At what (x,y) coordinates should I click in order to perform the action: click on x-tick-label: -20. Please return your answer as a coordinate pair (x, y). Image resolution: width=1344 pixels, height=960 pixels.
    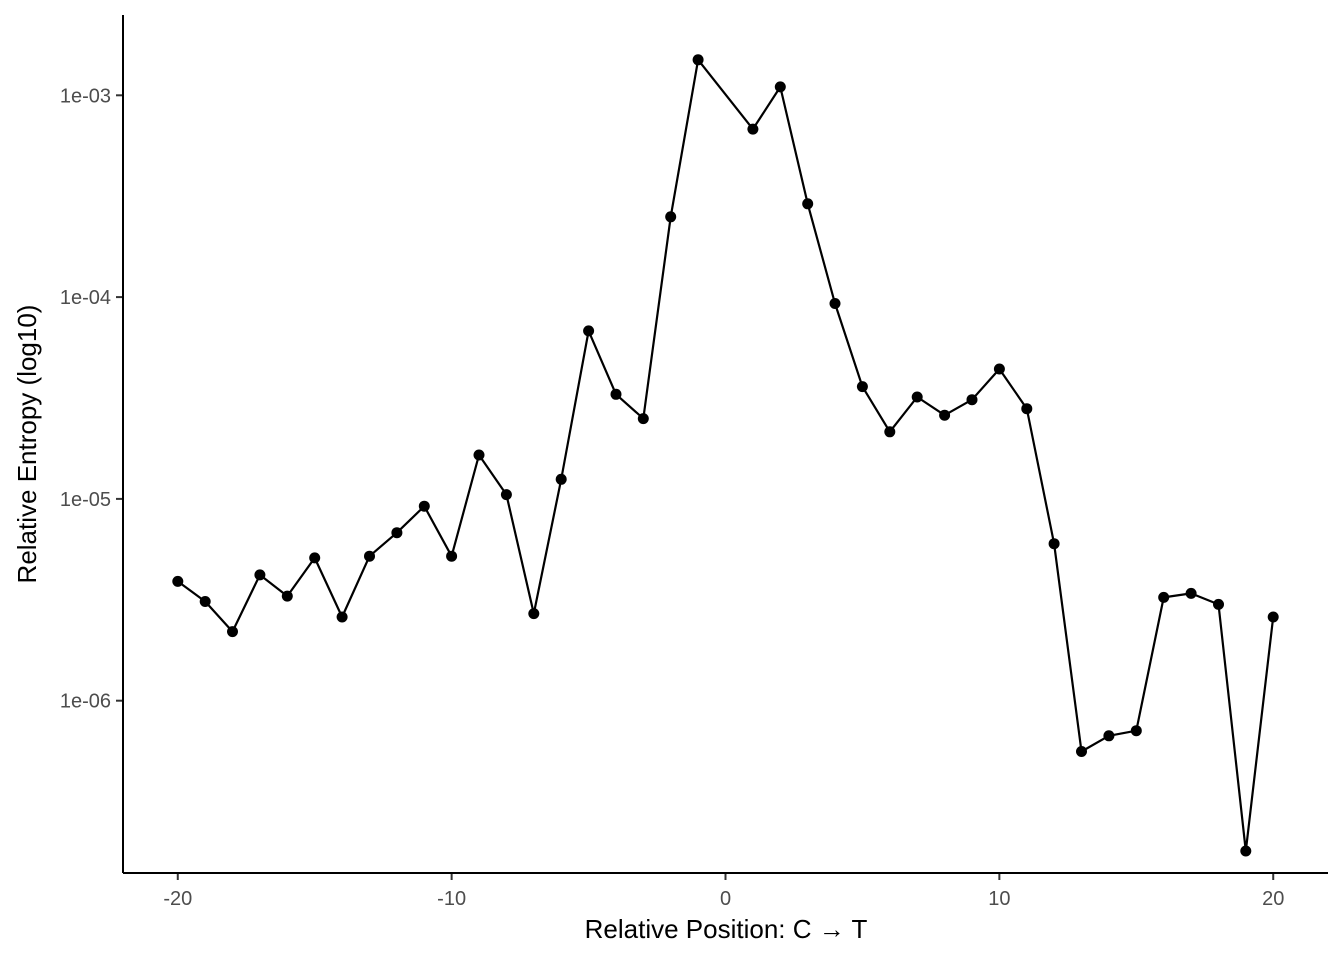
    Looking at the image, I should click on (177, 899).